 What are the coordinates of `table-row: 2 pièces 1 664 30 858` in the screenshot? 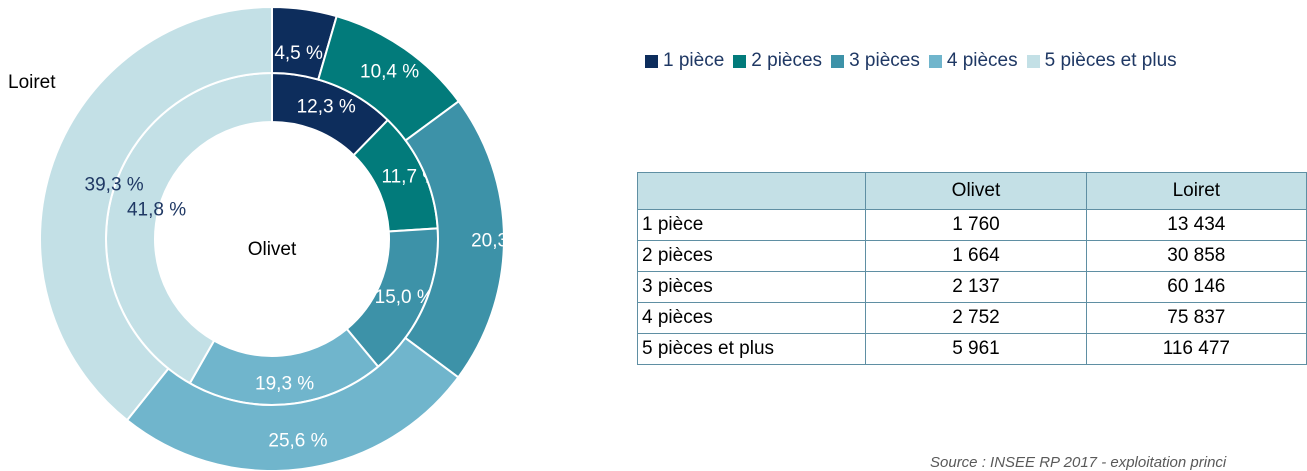 It's located at (971, 256).